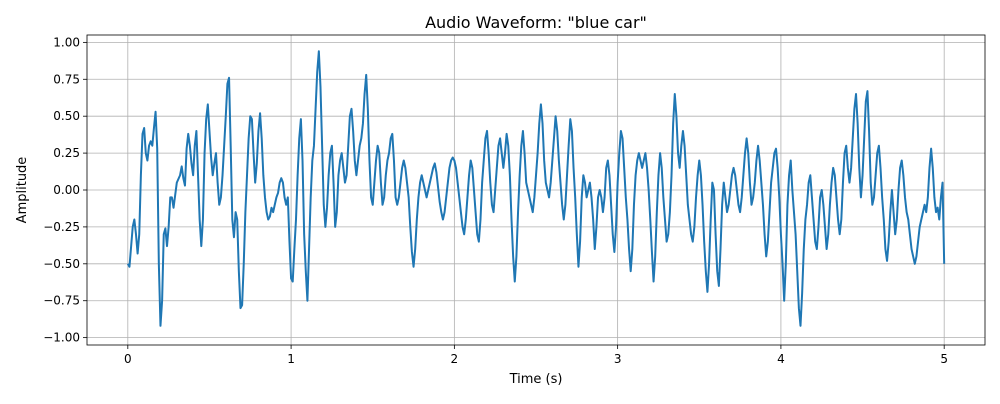 The width and height of the screenshot is (1000, 404). I want to click on x-tick-label: 2, so click(455, 359).